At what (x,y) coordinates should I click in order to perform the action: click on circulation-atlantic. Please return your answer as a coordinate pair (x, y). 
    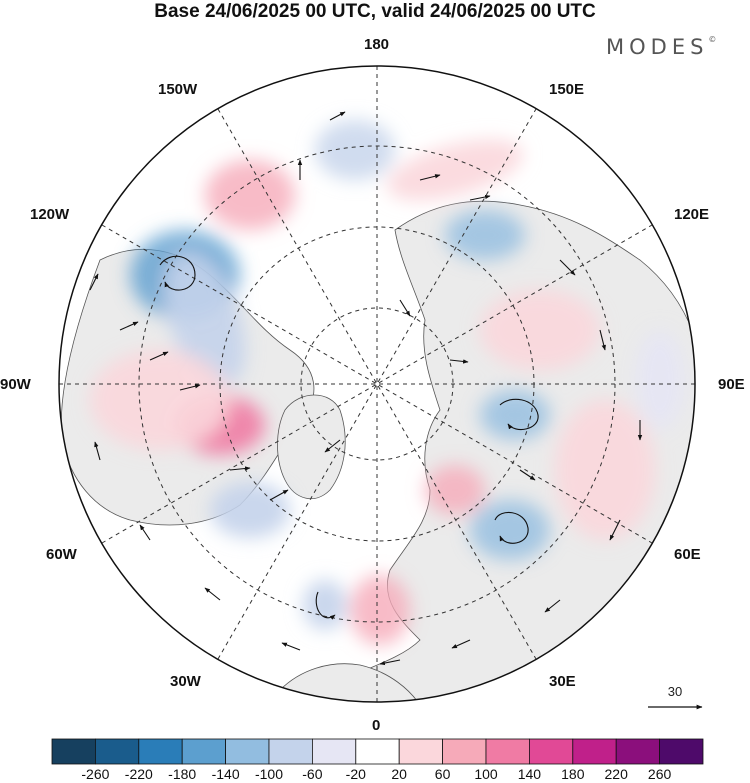
    Looking at the image, I should click on (325, 605).